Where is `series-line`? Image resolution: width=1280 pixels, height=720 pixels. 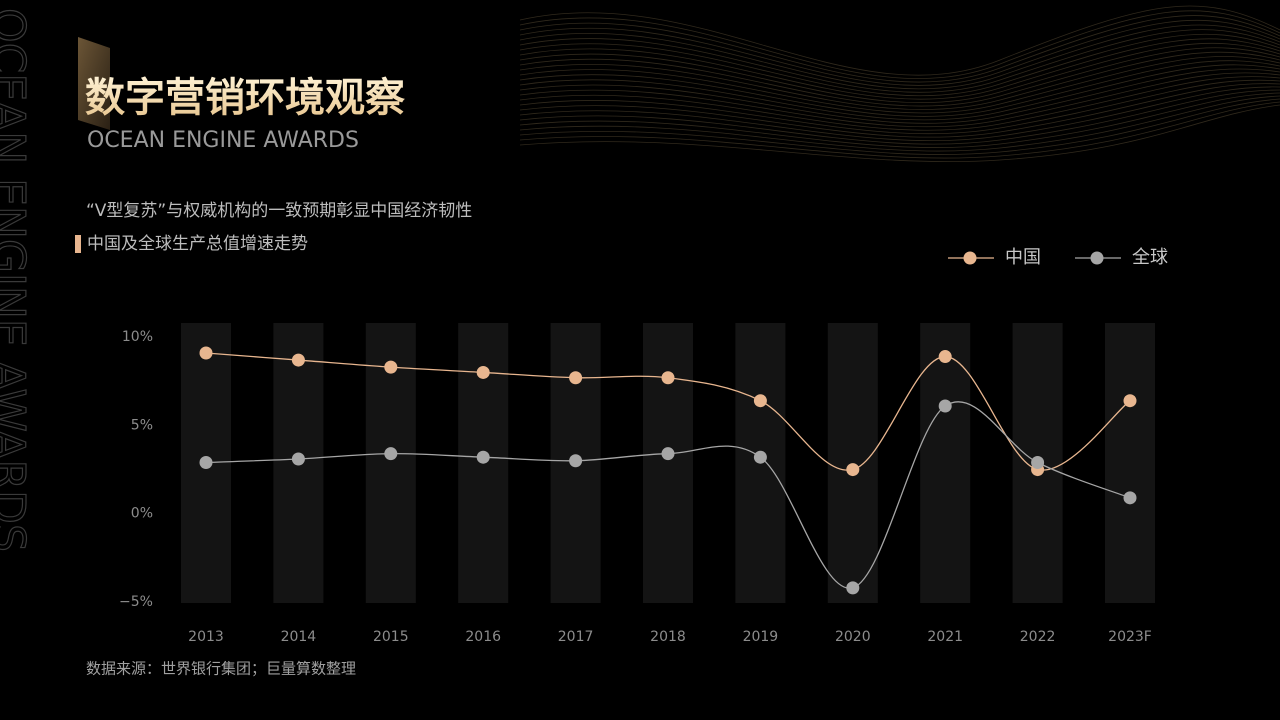 series-line is located at coordinates (668, 411).